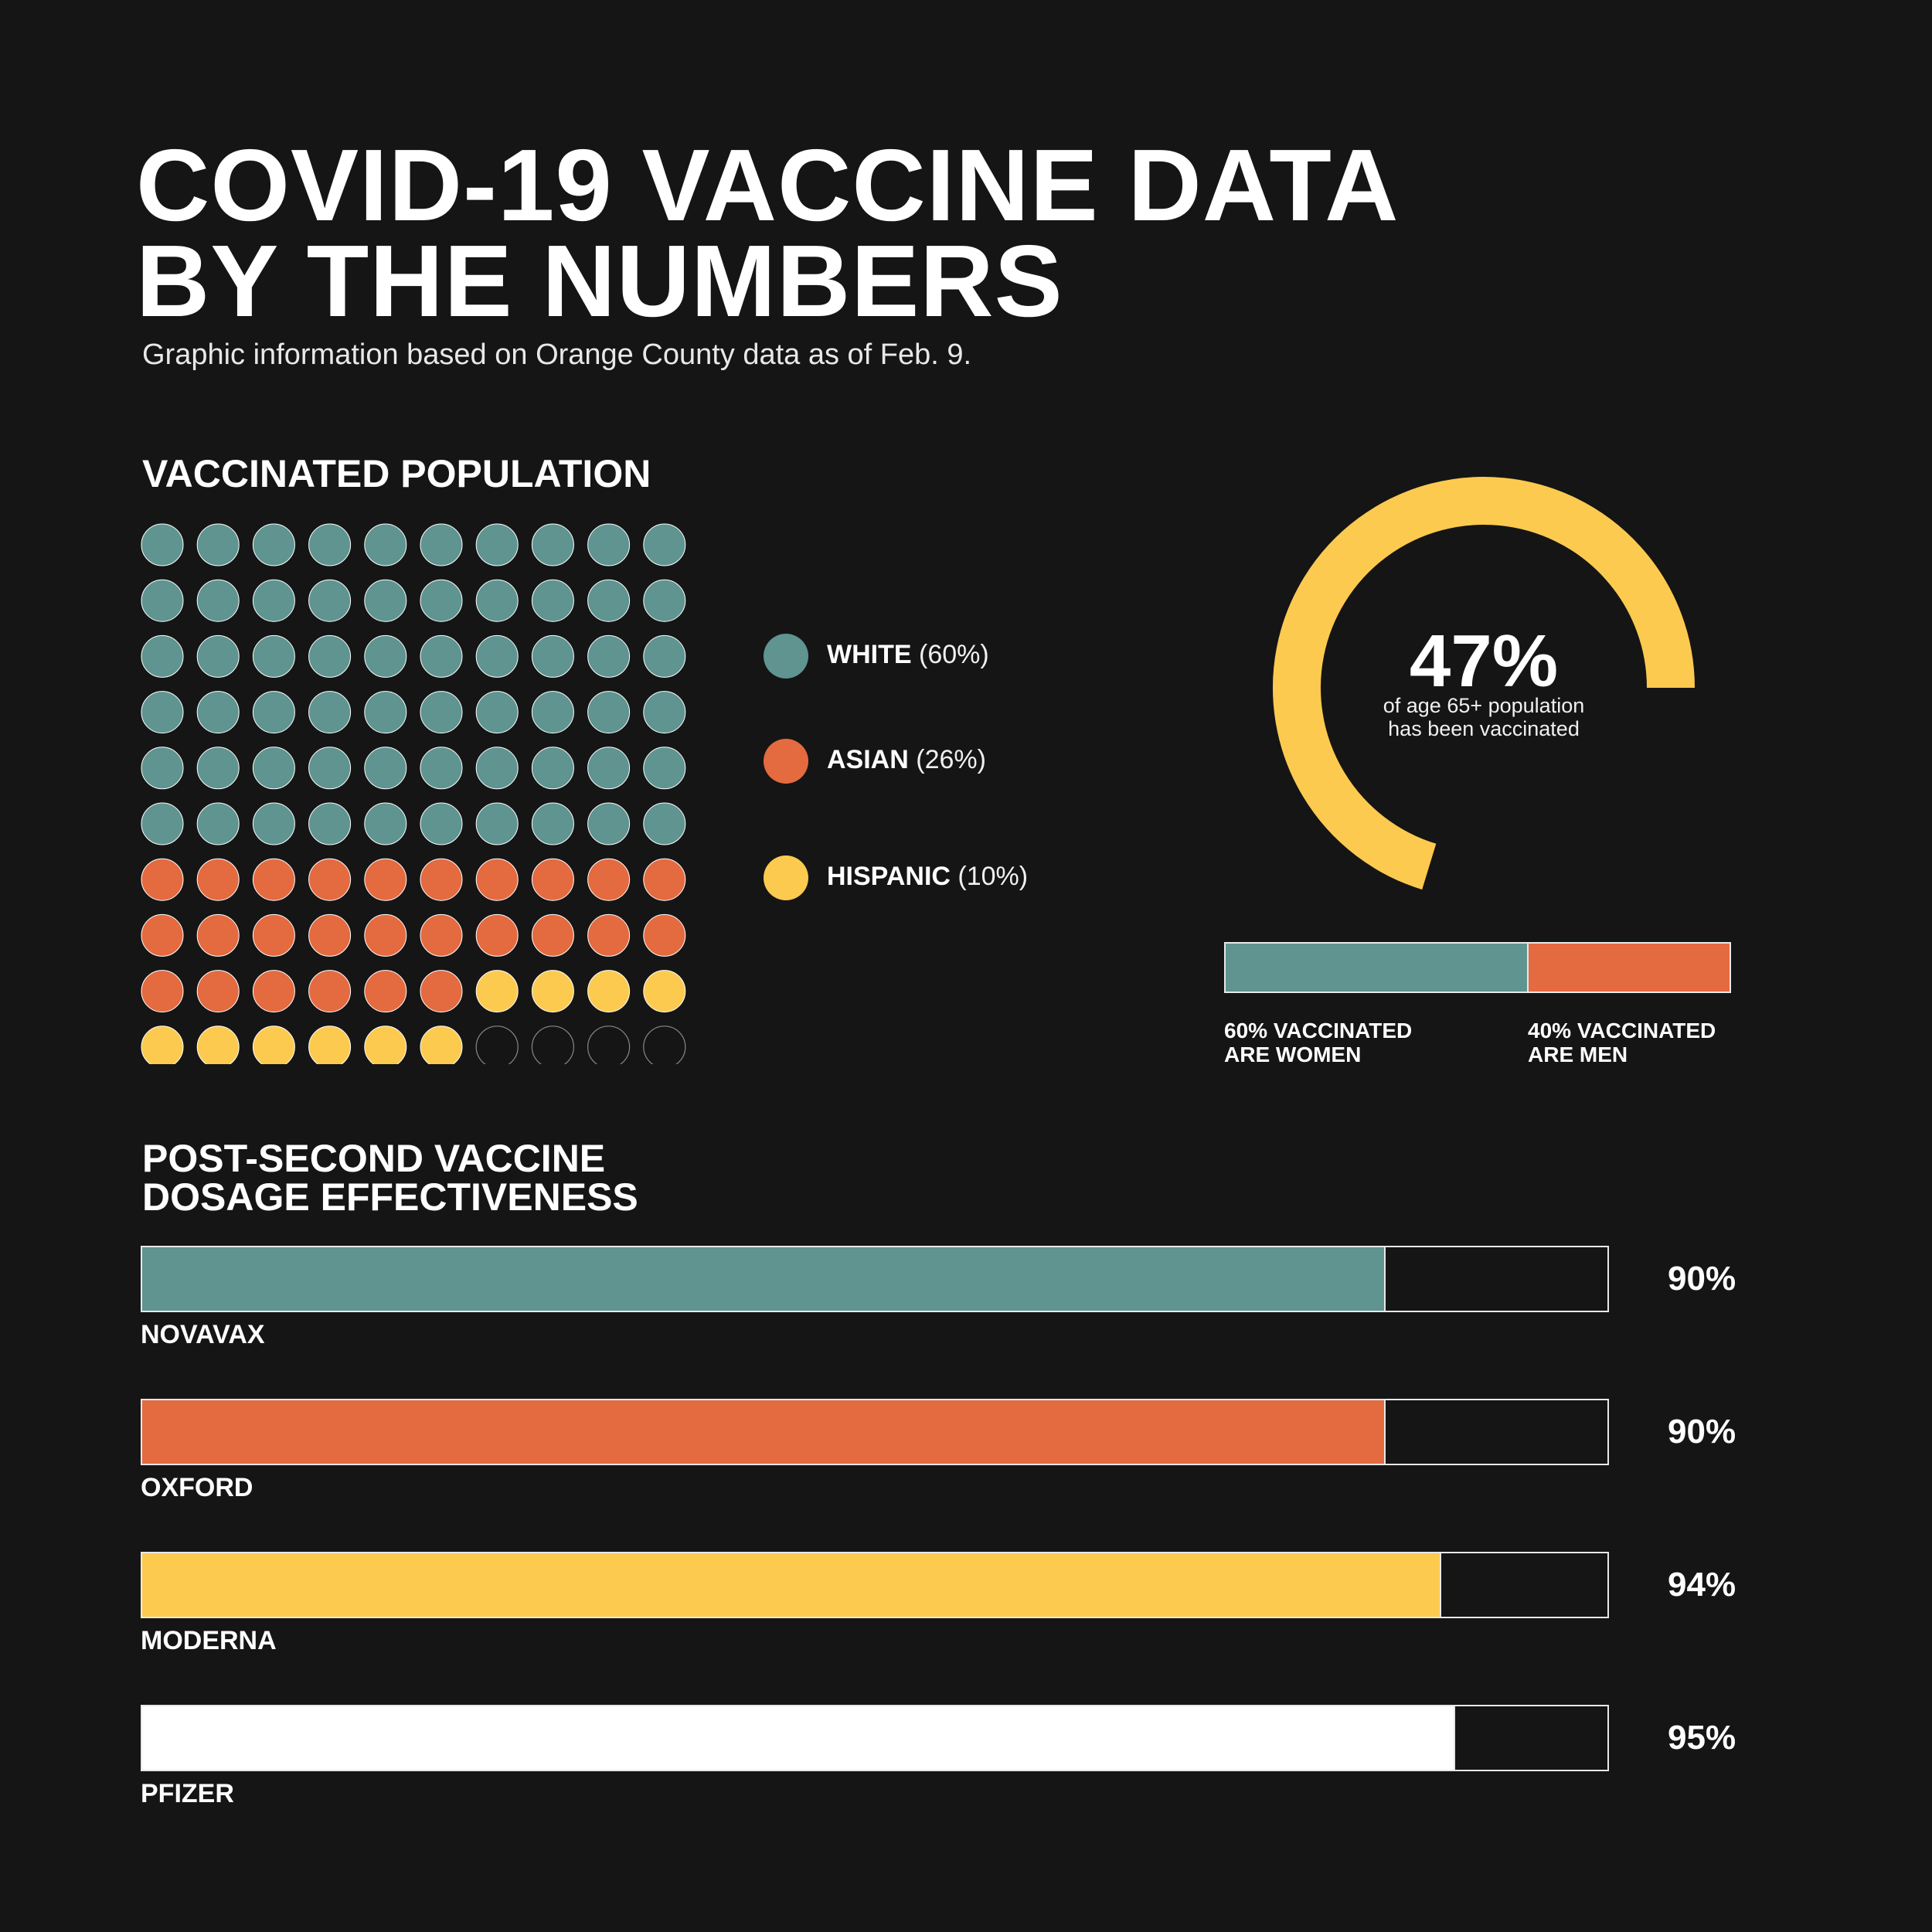  What do you see at coordinates (1484, 706) in the screenshot?
I see `donut-caption-line-1: of age 65+ population` at bounding box center [1484, 706].